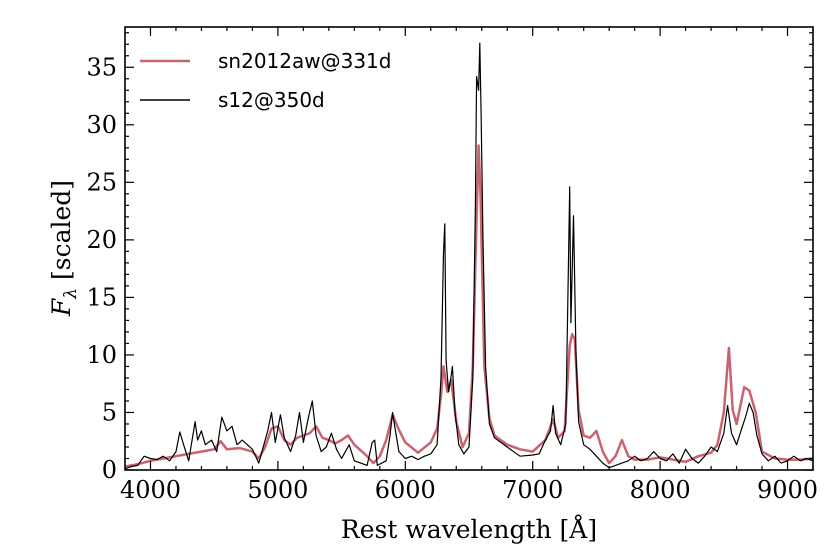 This screenshot has width=830, height=554. Describe the element at coordinates (71, 294) in the screenshot. I see `y-axis-label-sub: λ` at that location.